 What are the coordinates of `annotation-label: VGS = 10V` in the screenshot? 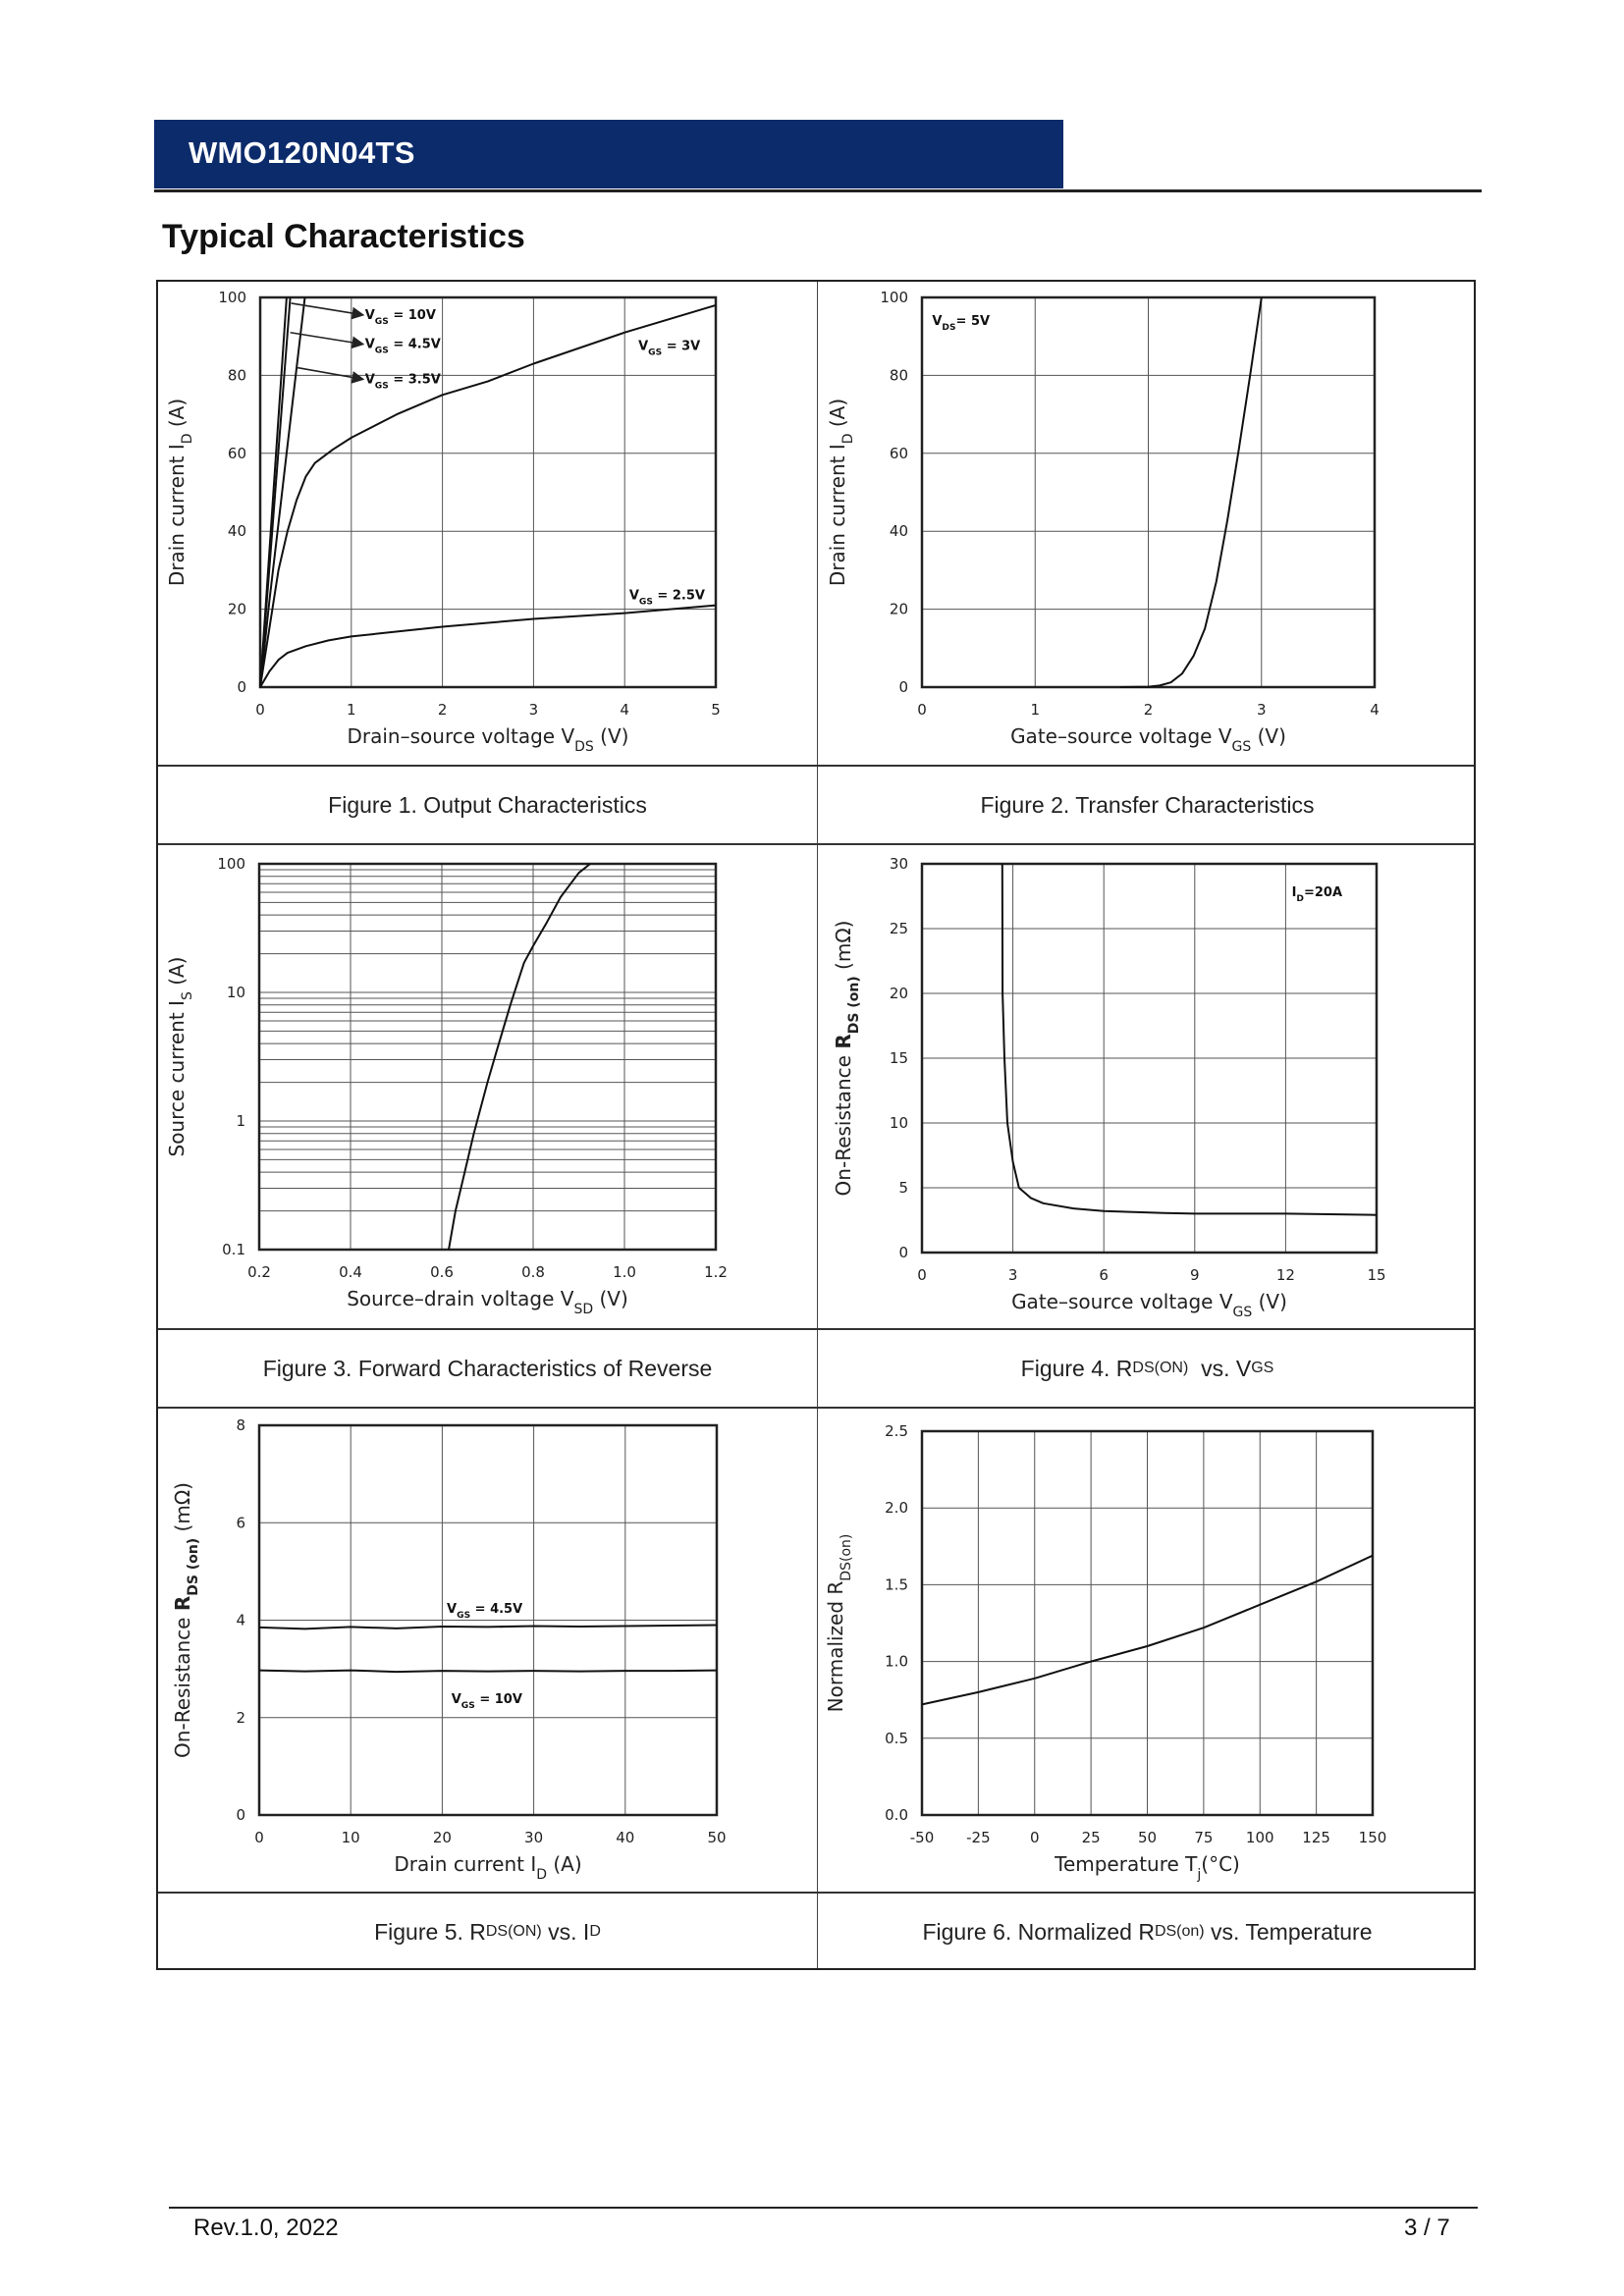 It's located at (400, 317).